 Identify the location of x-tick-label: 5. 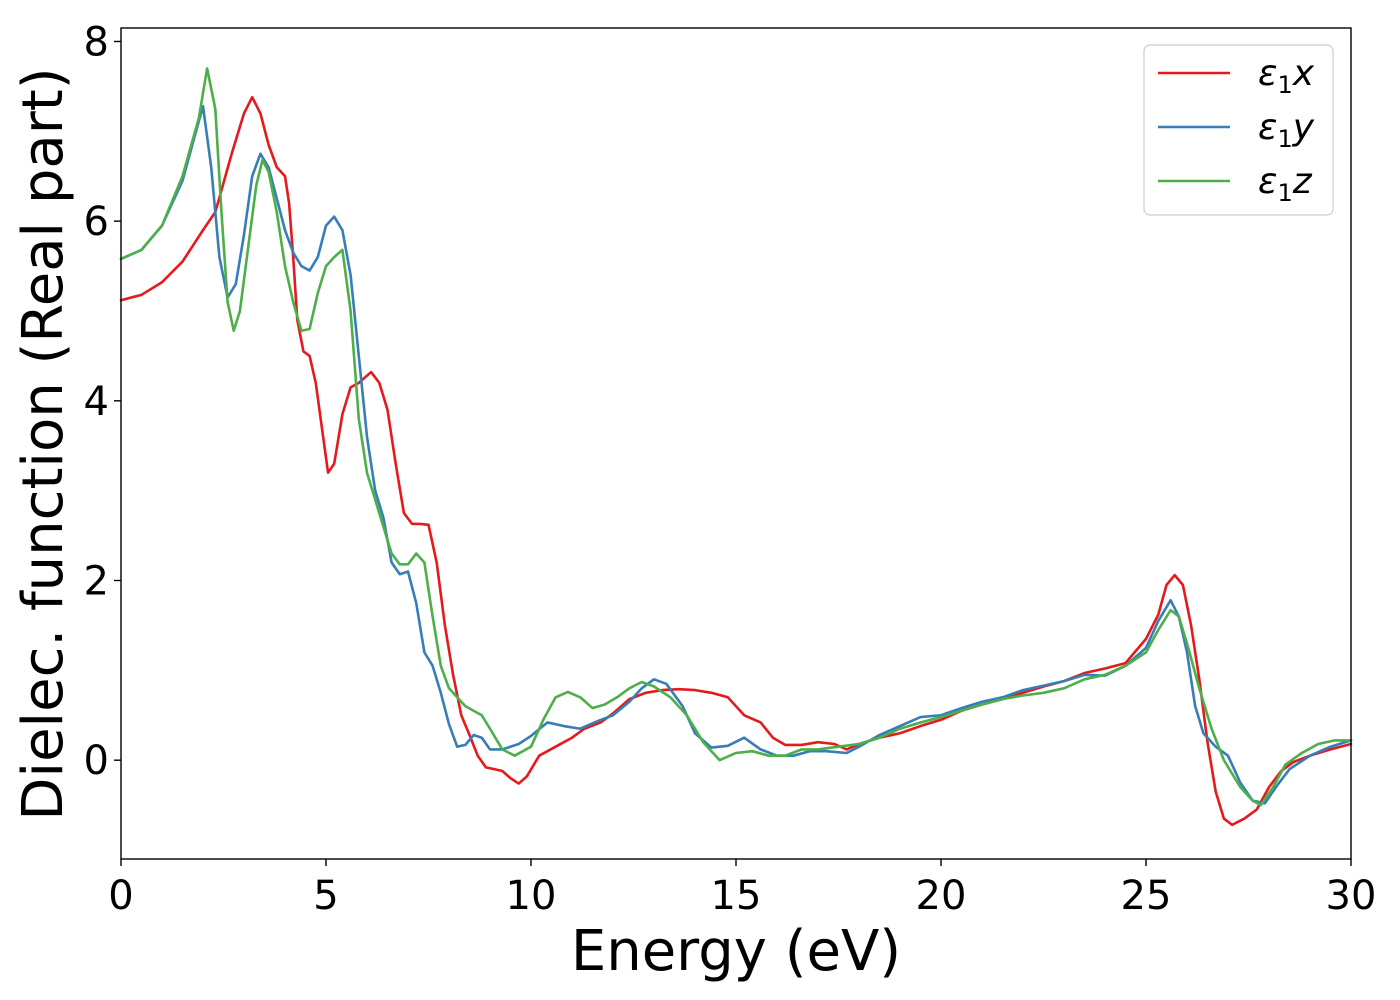
(325, 896).